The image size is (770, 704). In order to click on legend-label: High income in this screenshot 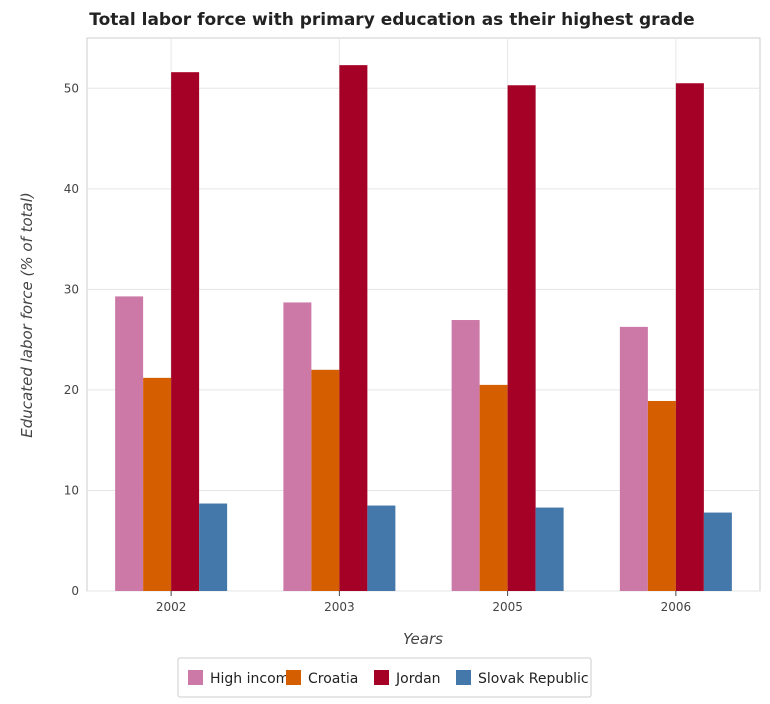, I will do `click(254, 679)`.